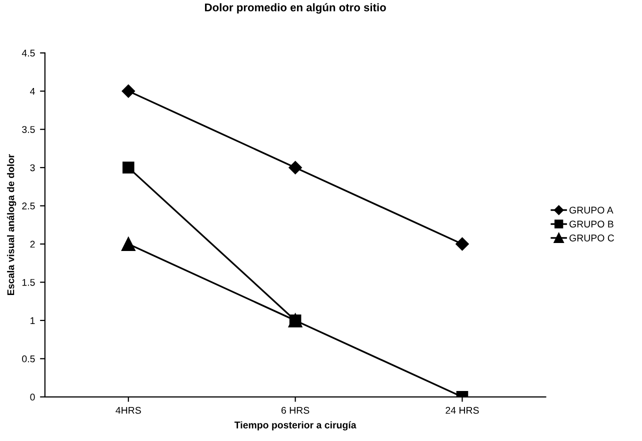 The width and height of the screenshot is (642, 441). What do you see at coordinates (32, 168) in the screenshot?
I see `y-tick-label: 3` at bounding box center [32, 168].